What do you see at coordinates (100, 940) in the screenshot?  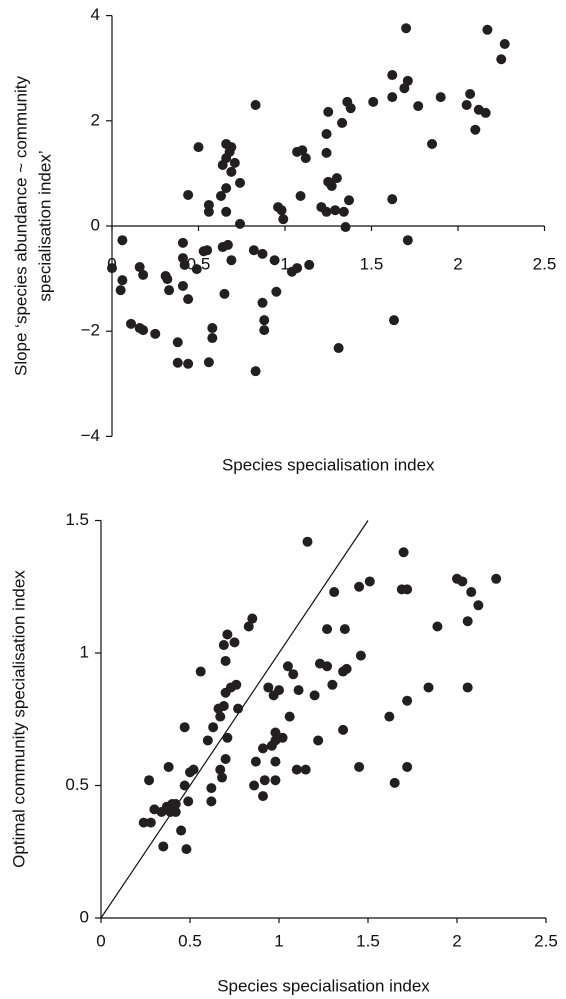 I see `x-tick-label: 0` at bounding box center [100, 940].